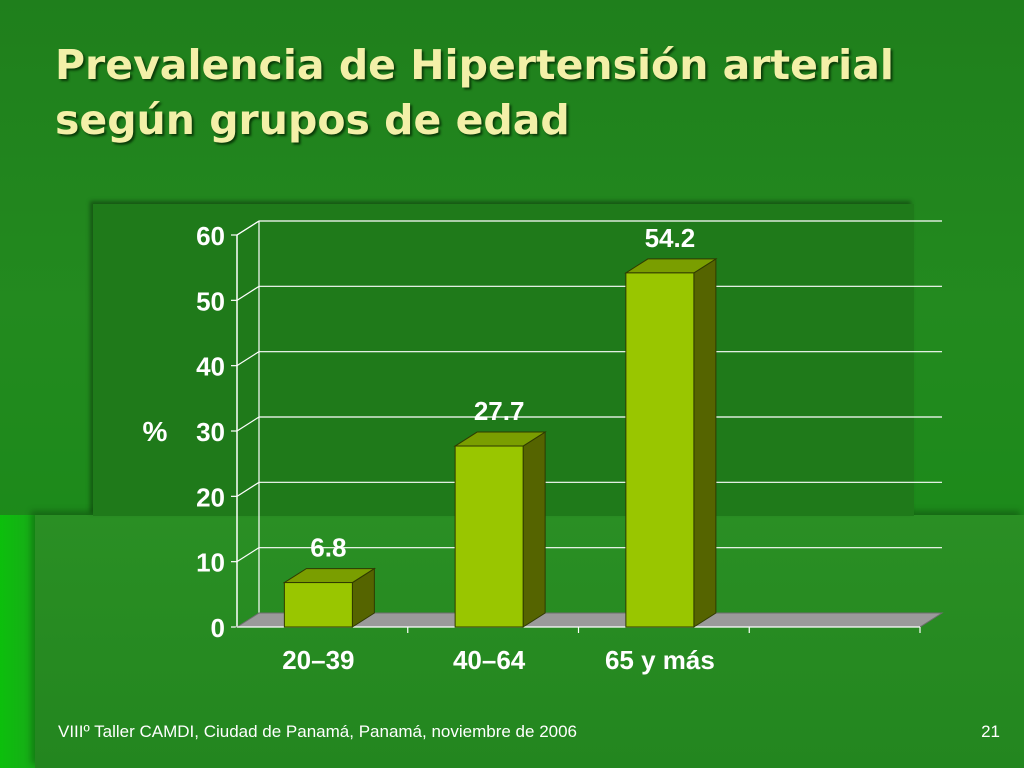 This screenshot has height=768, width=1024. I want to click on y-tick-label: 30, so click(210, 432).